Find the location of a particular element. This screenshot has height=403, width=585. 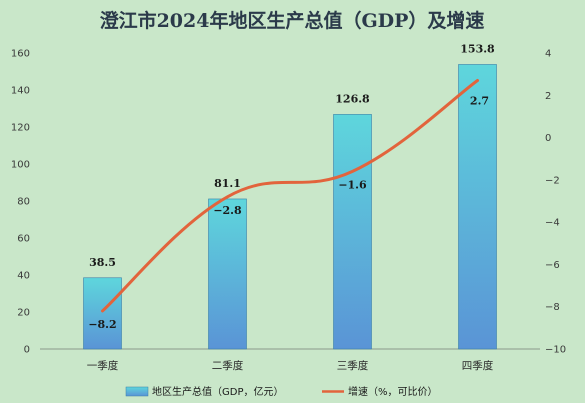

y-left-tick-label: 60 is located at coordinates (23, 239).